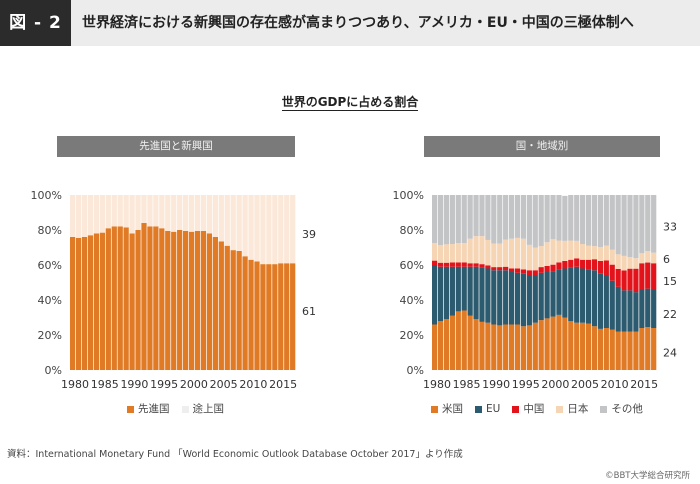 The image size is (700, 484). What do you see at coordinates (523, 217) in the screenshot?
I see `bar-segment-other-1995` at bounding box center [523, 217].